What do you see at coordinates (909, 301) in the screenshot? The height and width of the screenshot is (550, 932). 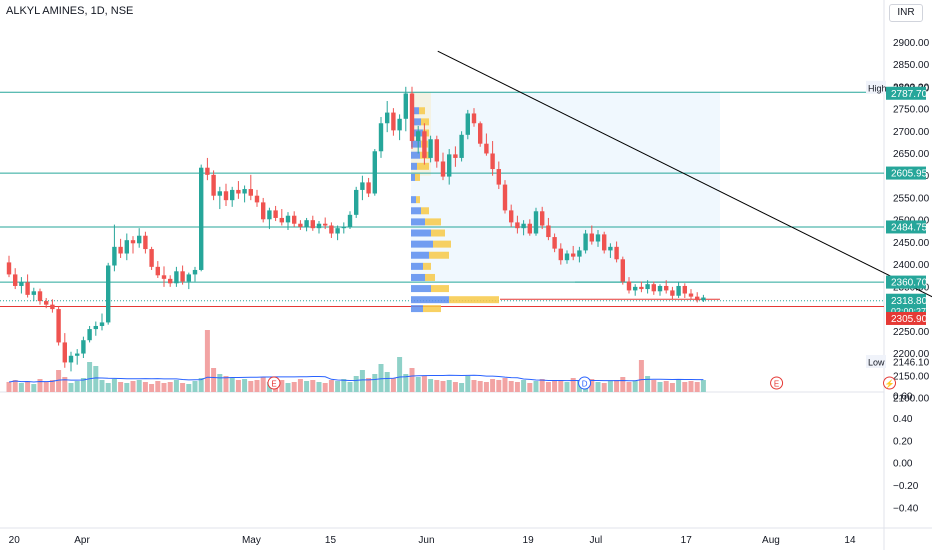 I see `last-price-badge: 2318.80` at bounding box center [909, 301].